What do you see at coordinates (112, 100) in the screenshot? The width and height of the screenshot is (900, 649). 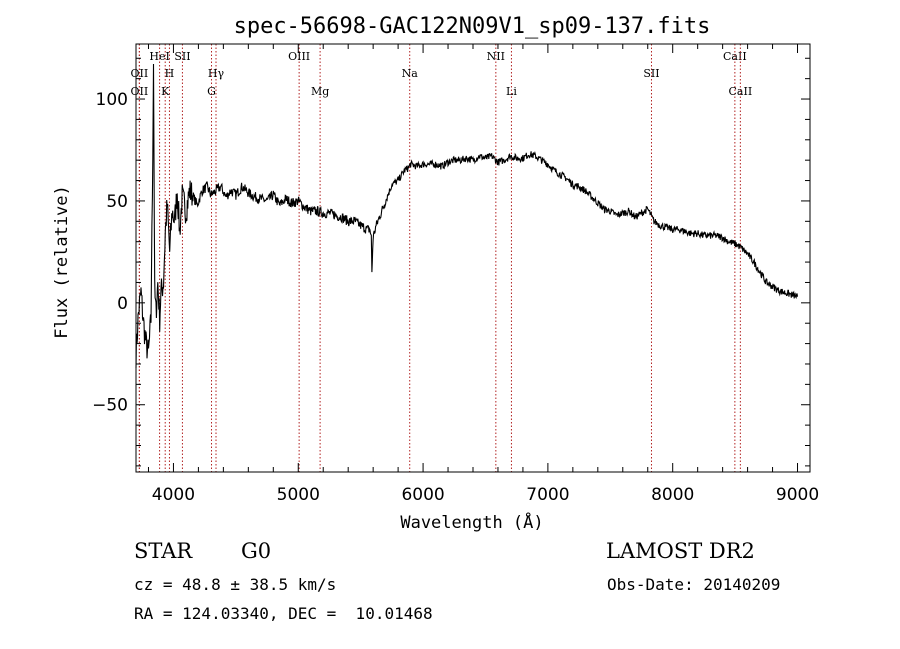 I see `y-tick-label: 100` at bounding box center [112, 100].